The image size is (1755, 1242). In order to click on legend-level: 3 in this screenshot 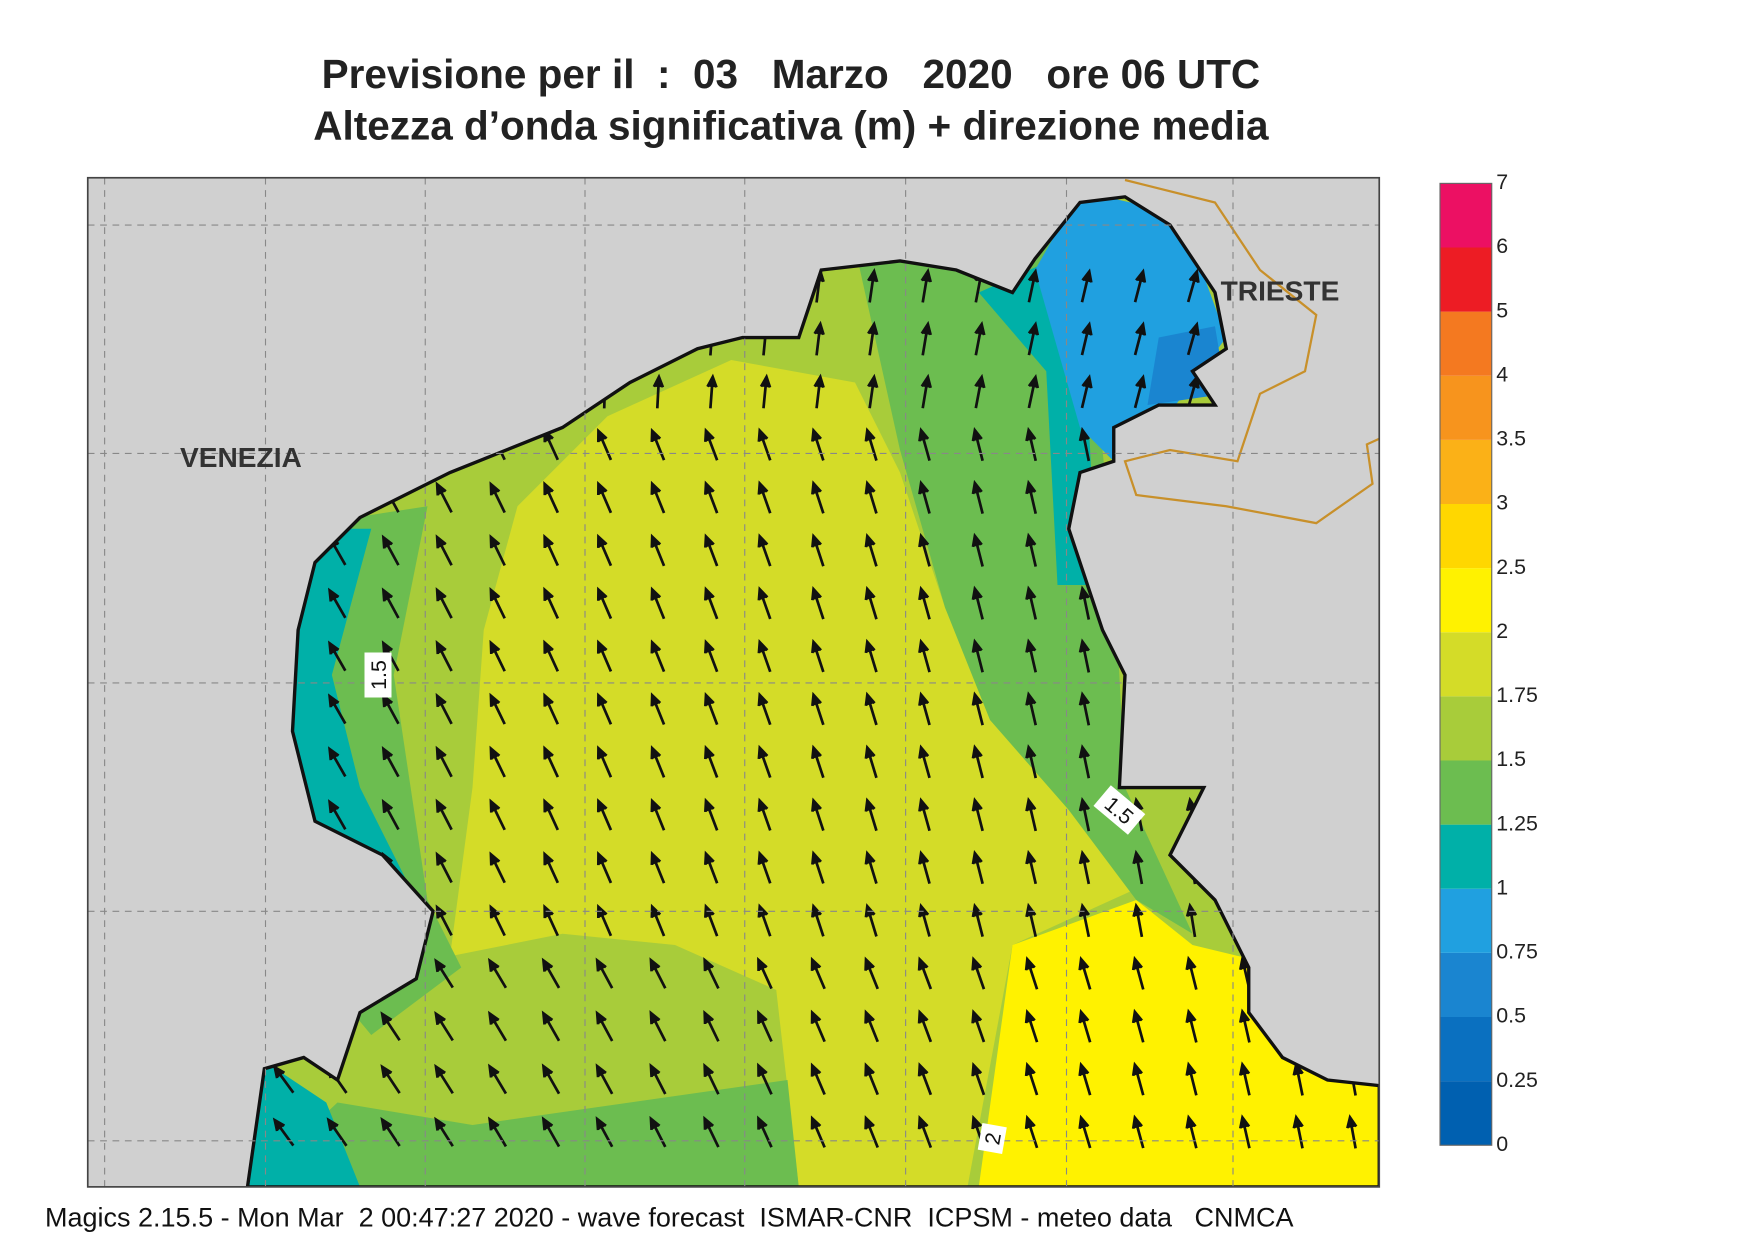, I will do `click(1502, 503)`.